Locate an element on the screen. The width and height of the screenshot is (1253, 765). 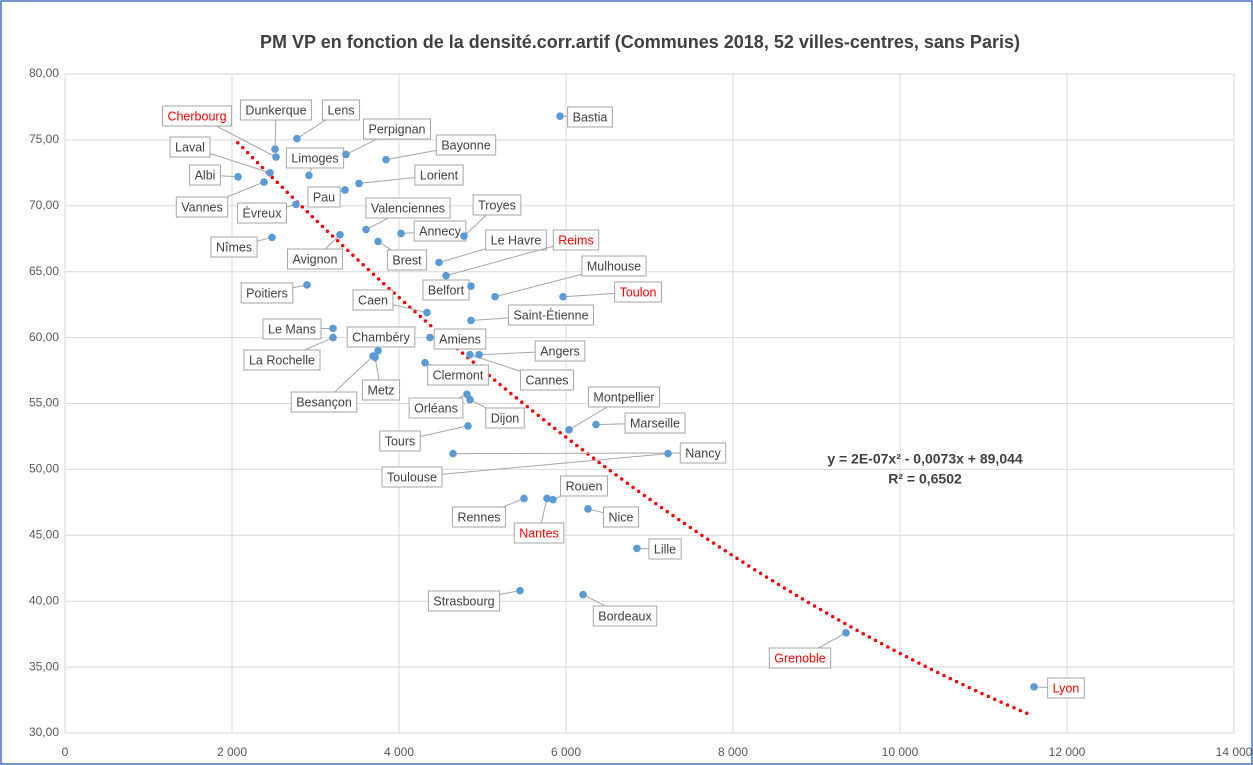
point-label: Tours is located at coordinates (400, 441).